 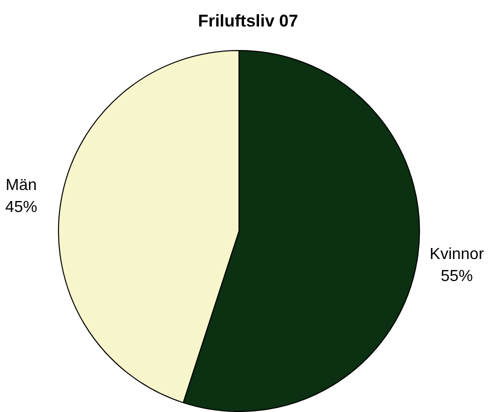 What do you see at coordinates (21, 207) in the screenshot?
I see `data-label: 45%` at bounding box center [21, 207].